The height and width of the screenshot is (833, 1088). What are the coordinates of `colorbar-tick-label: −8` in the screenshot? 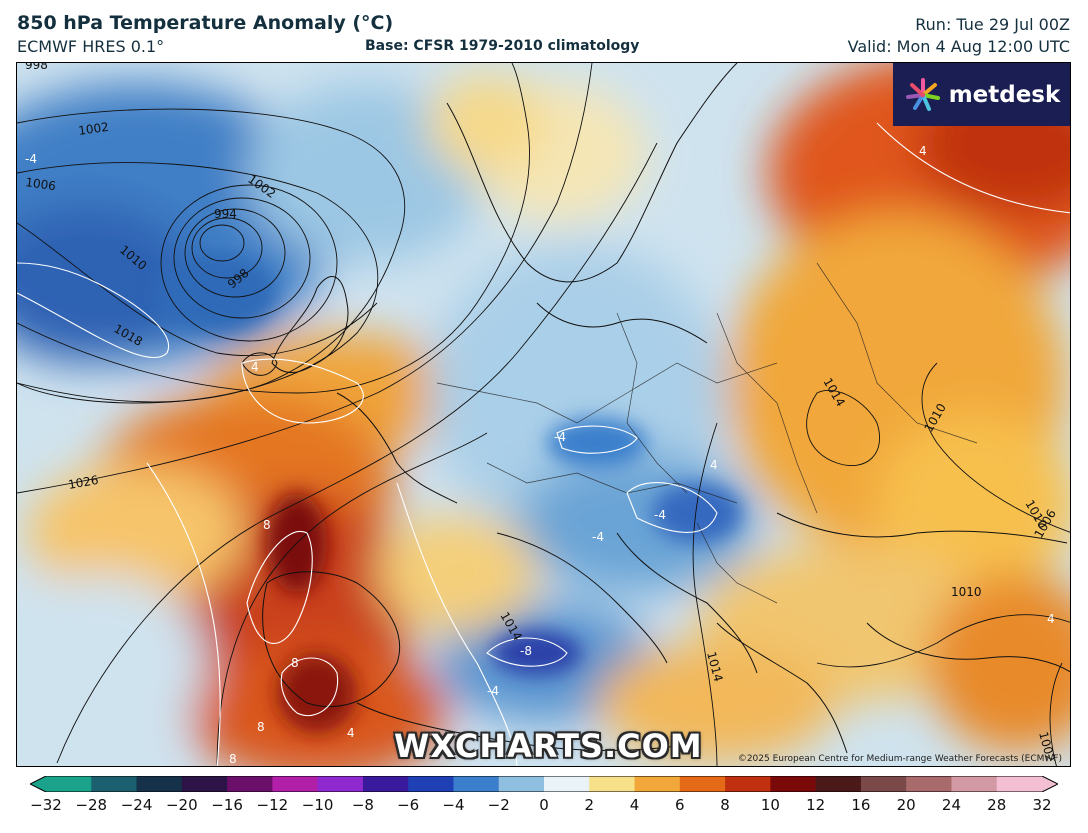 It's located at (362, 805).